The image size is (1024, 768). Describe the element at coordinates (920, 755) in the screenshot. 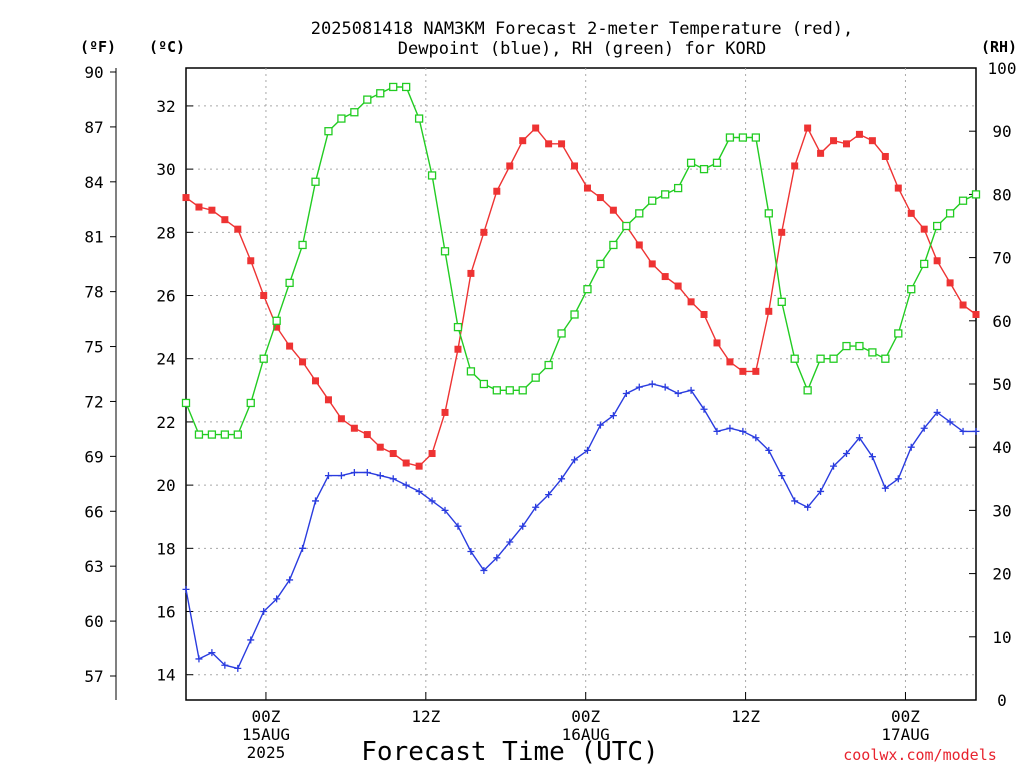

I see `source-credit: coolwx.com/models` at that location.